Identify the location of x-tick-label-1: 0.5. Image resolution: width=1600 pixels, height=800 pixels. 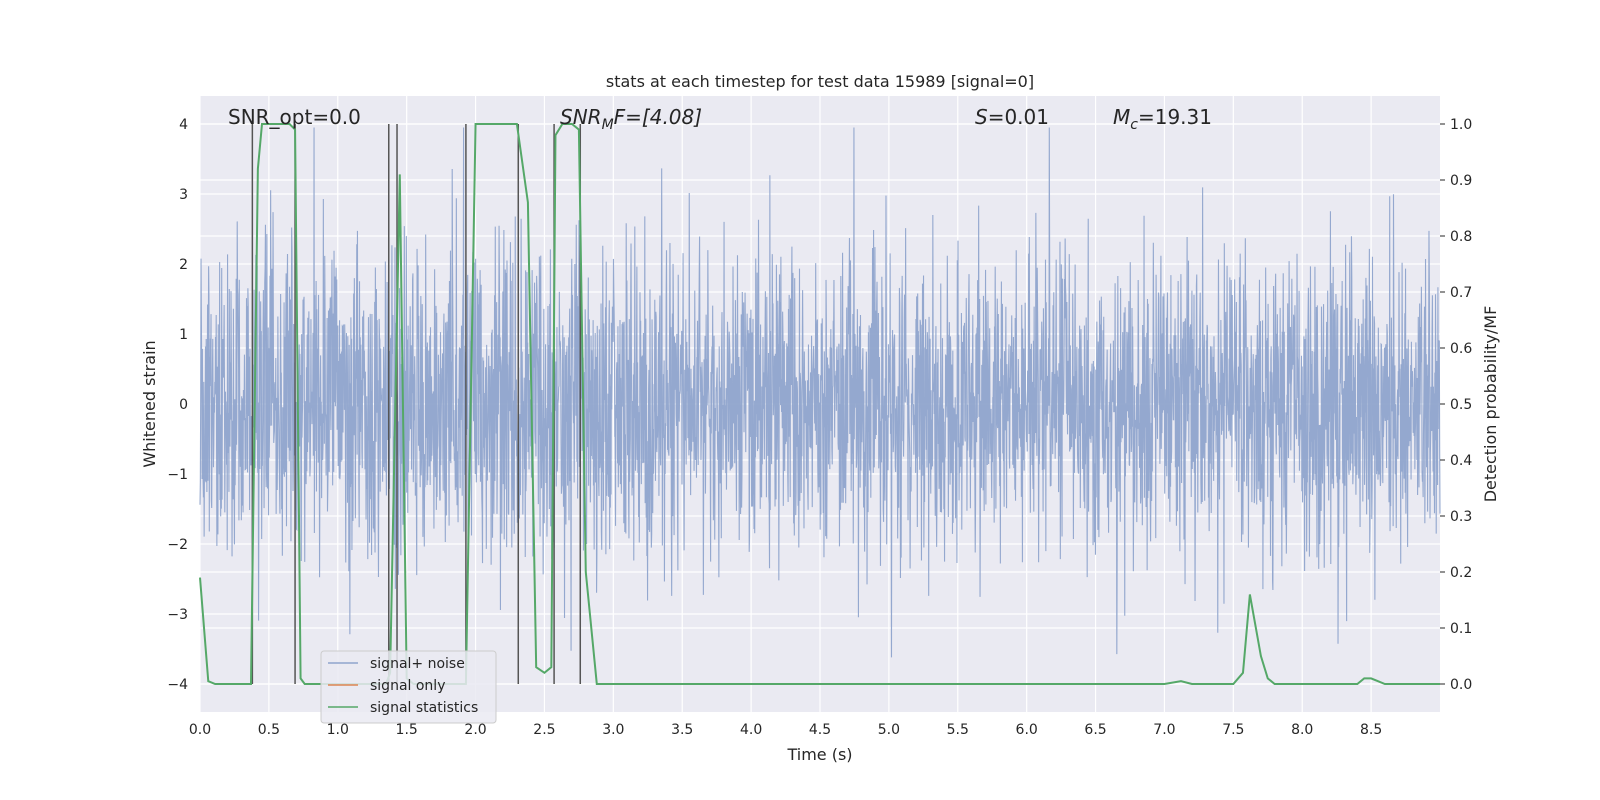
(269, 730).